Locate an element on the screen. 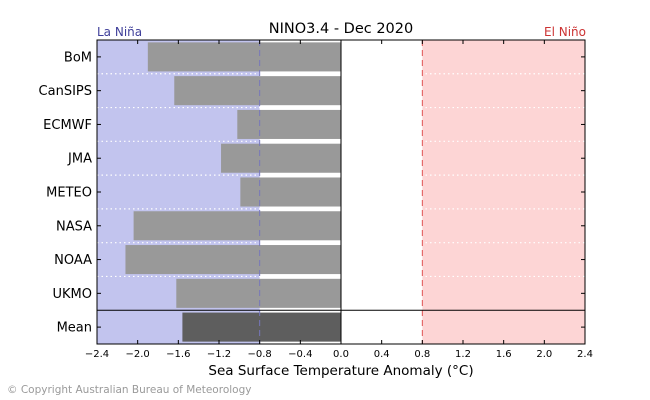  category-label: NOAA is located at coordinates (73, 260).